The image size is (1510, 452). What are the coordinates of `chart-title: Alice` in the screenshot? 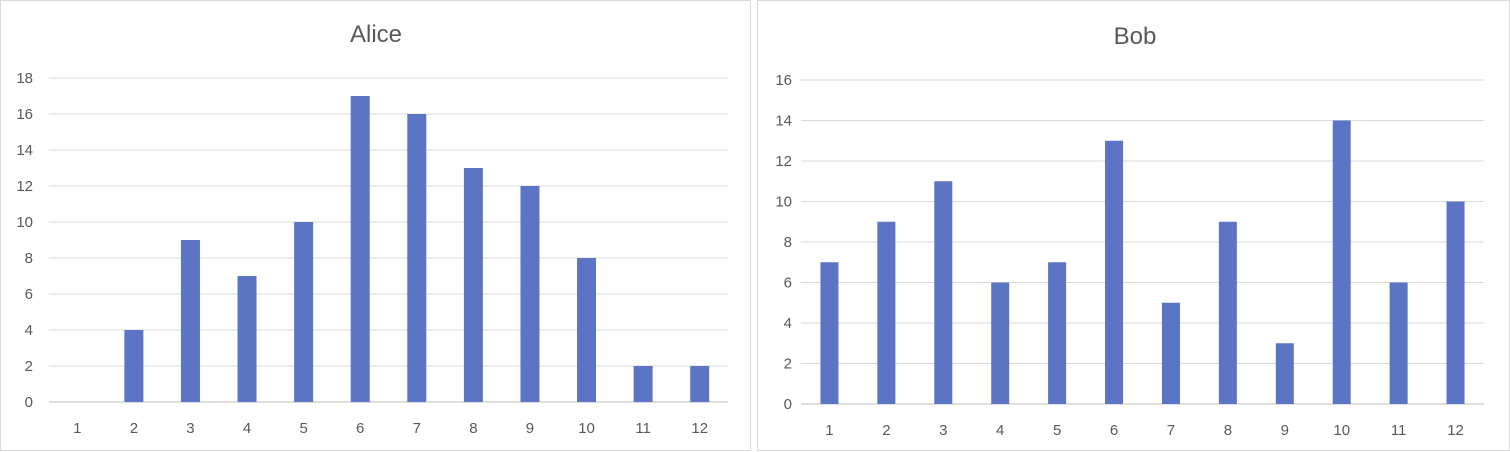 It's located at (376, 34).